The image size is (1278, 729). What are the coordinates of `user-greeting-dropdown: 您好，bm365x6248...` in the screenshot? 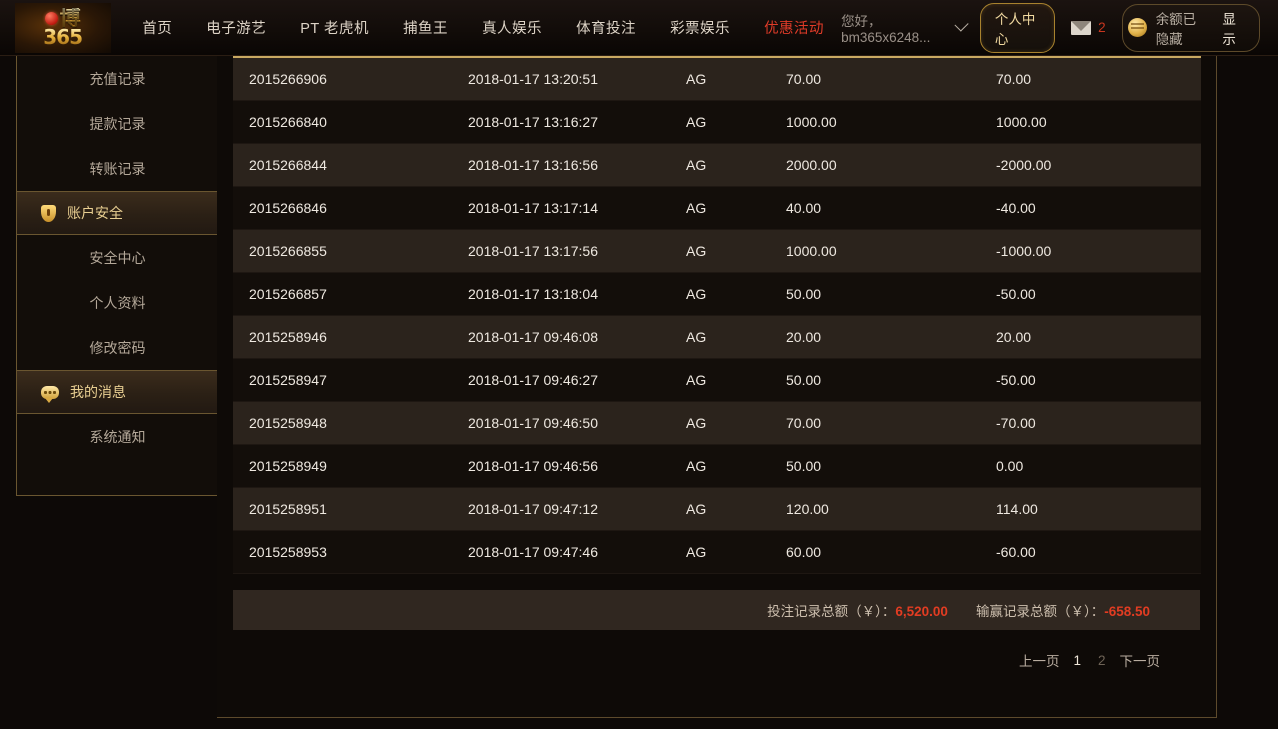 It's located at (905, 27).